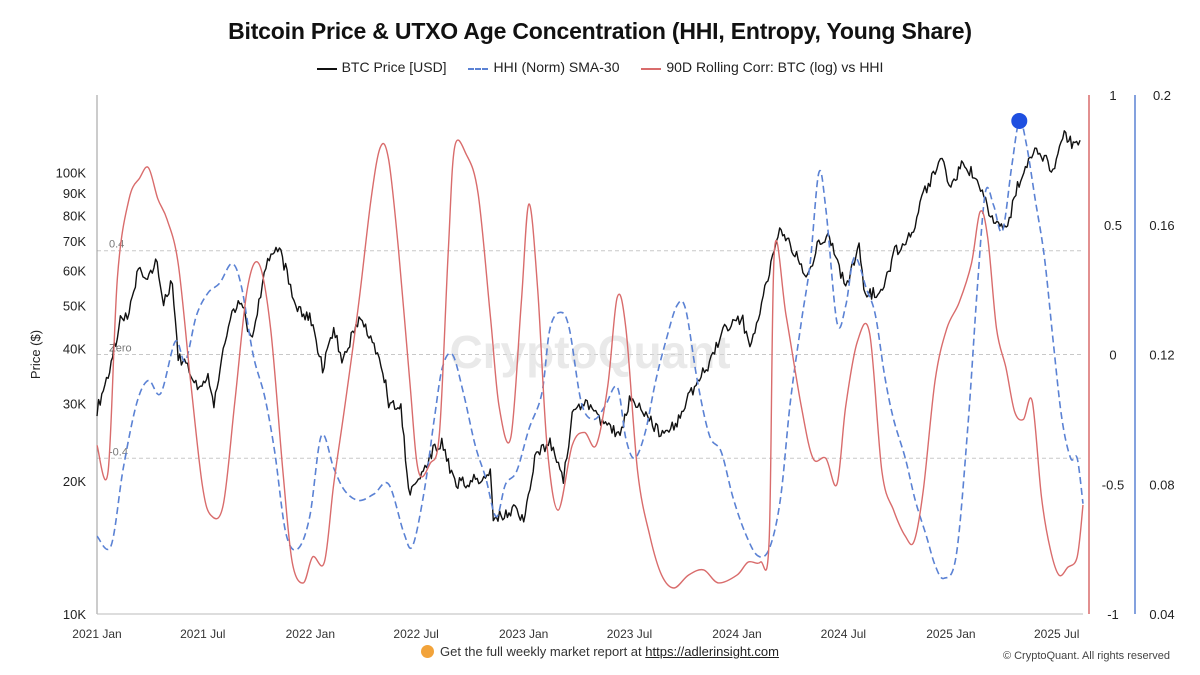  I want to click on peak-marker, so click(1019, 120).